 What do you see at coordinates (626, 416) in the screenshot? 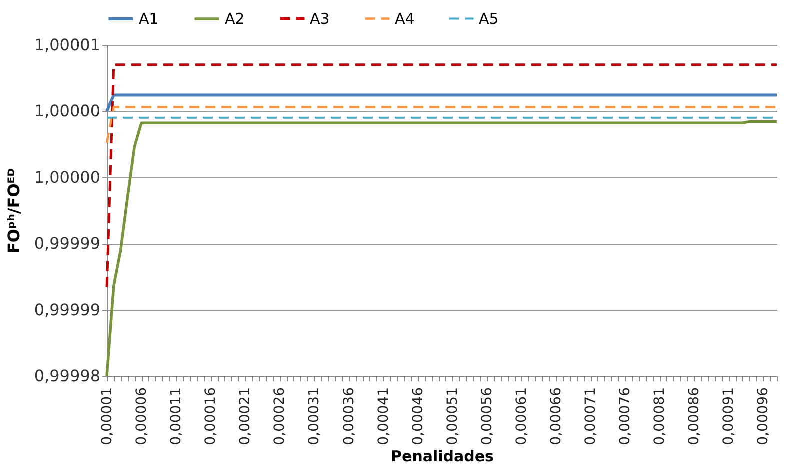
I see `x-tick-label: 0,00076` at bounding box center [626, 416].